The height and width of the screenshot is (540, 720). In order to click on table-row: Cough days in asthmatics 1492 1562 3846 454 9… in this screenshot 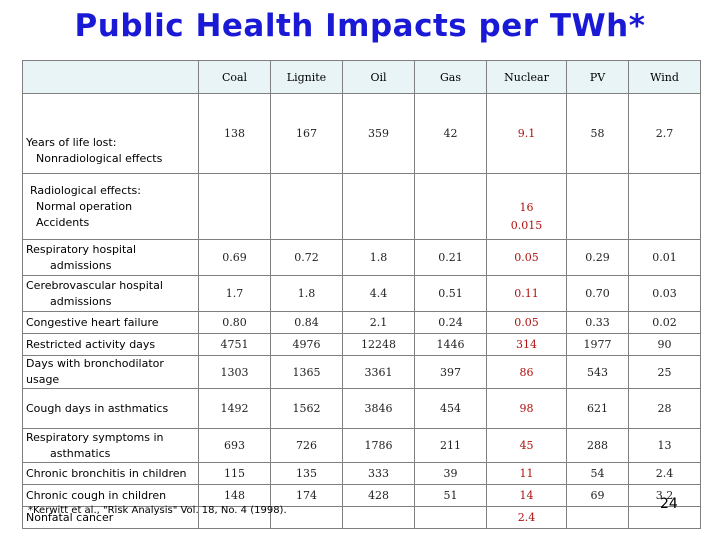, I will do `click(361, 408)`.